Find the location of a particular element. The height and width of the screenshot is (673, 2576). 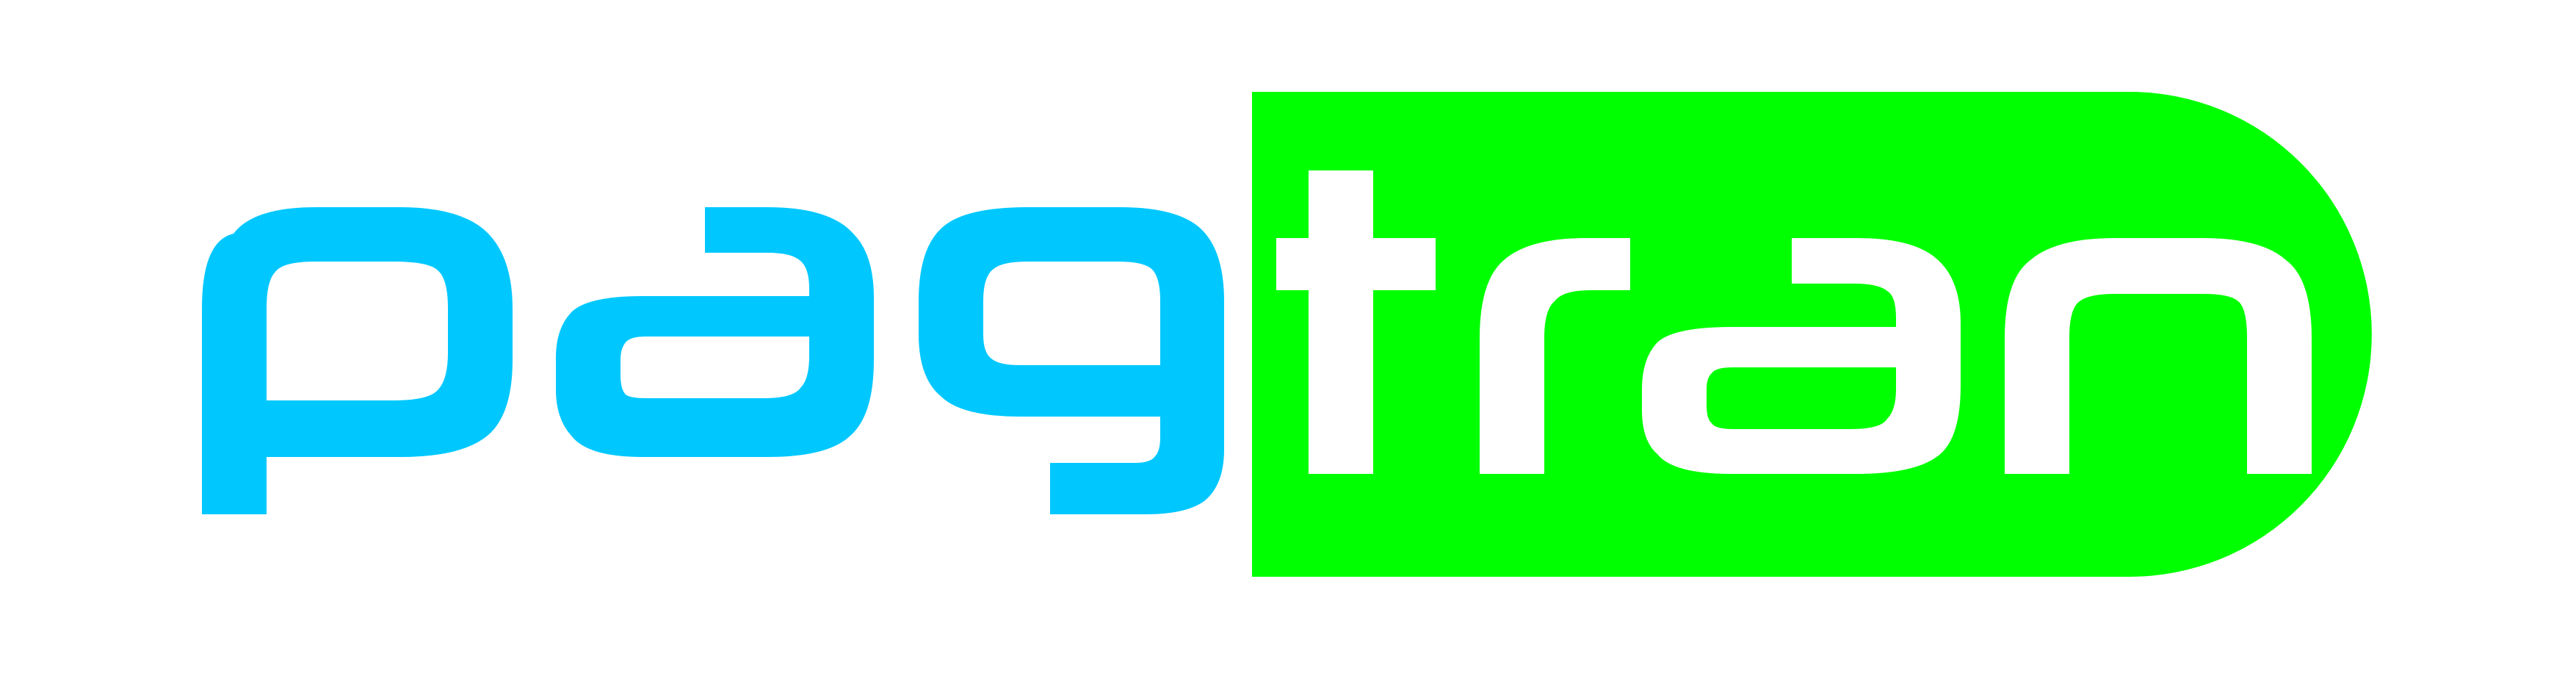

letter-n-glyph is located at coordinates (2158, 356).